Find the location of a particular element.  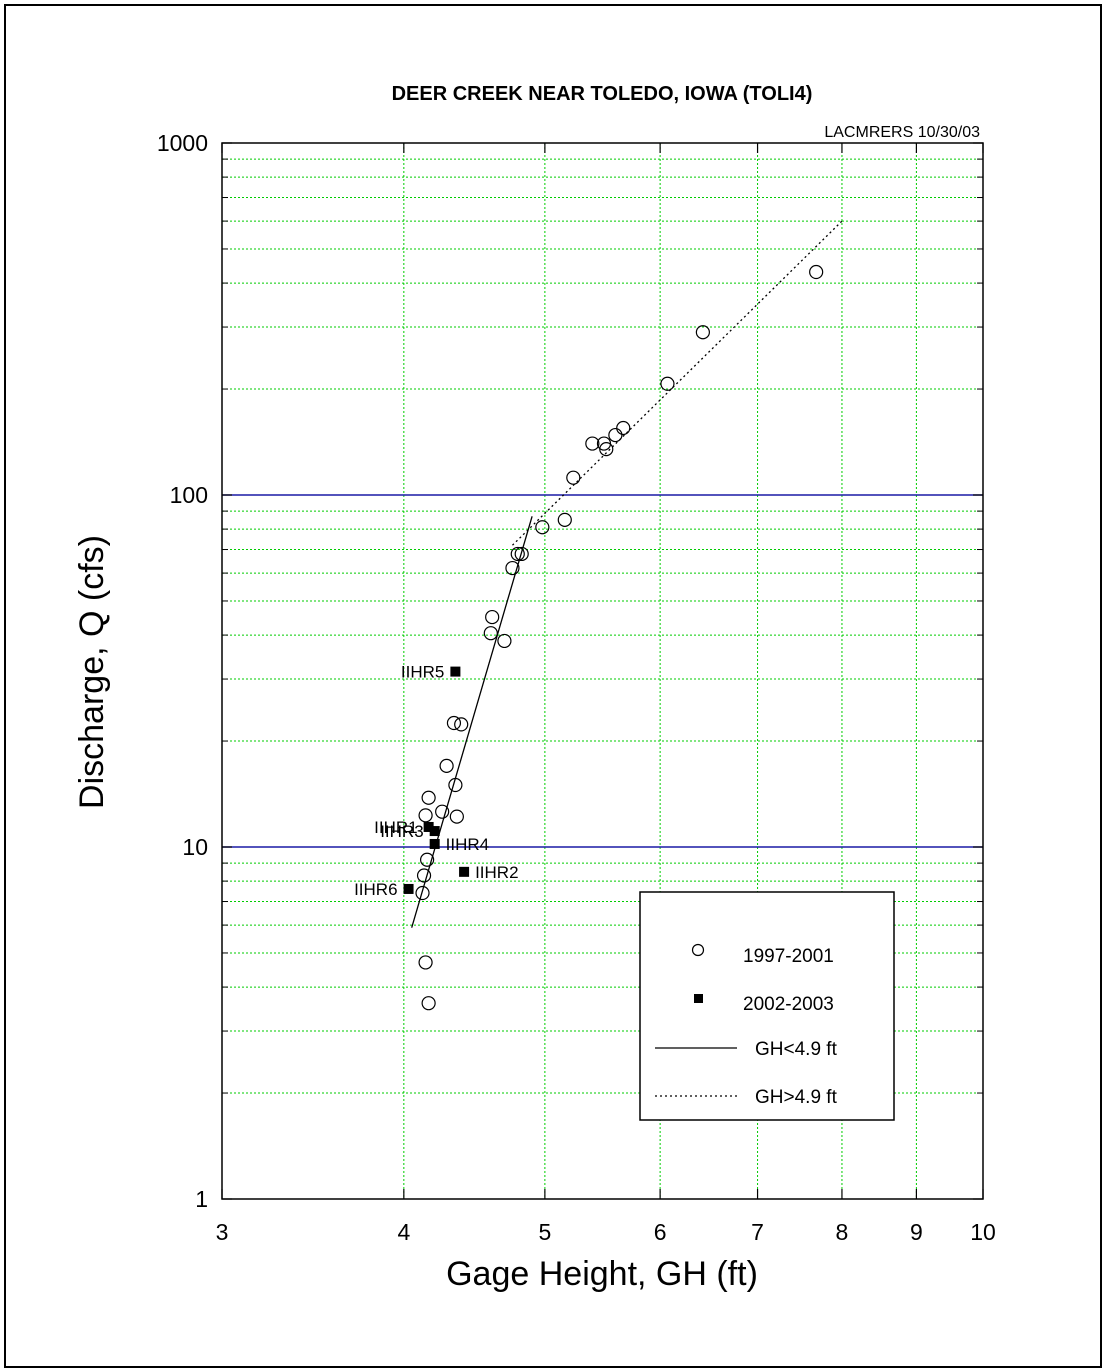

x-tick-label: 6 is located at coordinates (660, 1232).